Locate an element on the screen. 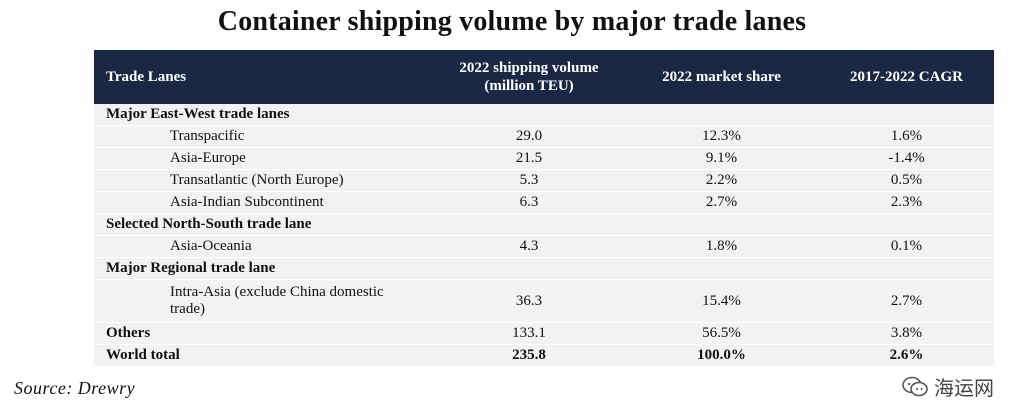 The width and height of the screenshot is (1024, 417). section-label: Major Regional trade lane is located at coordinates (544, 268).